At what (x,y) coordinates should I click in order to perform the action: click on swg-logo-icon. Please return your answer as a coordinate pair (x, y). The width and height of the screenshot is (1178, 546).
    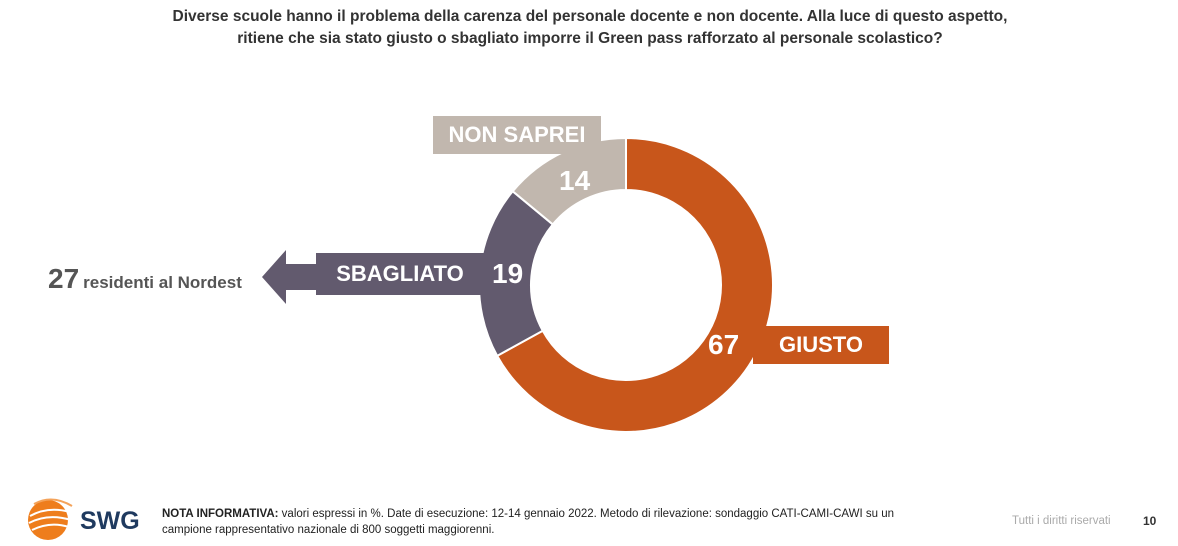
    Looking at the image, I should click on (50, 519).